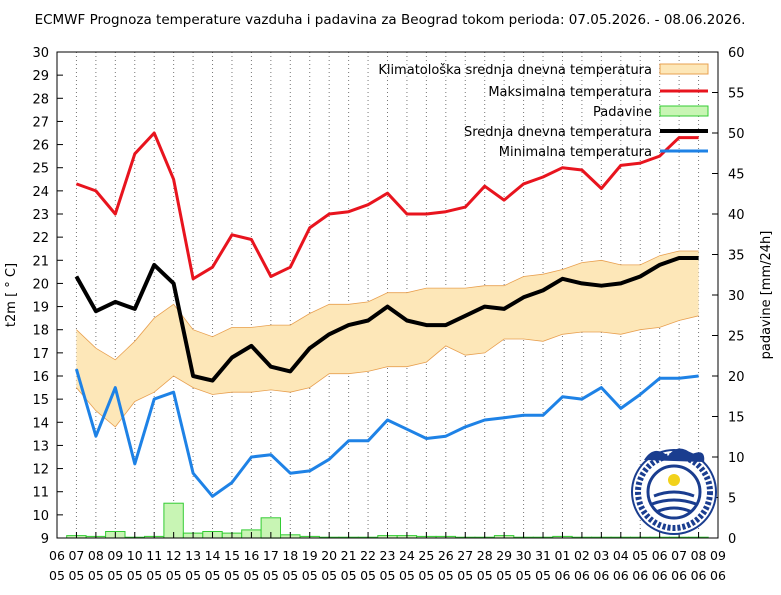  I want to click on y-tick-label: 28, so click(40, 99).